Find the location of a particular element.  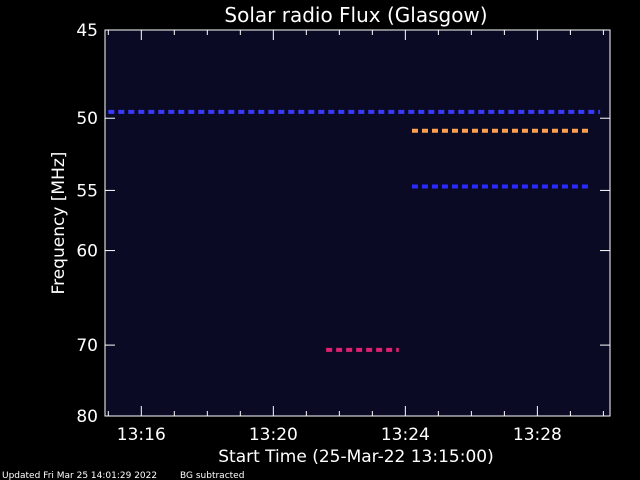

y-tick-label: 80 is located at coordinates (87, 417).